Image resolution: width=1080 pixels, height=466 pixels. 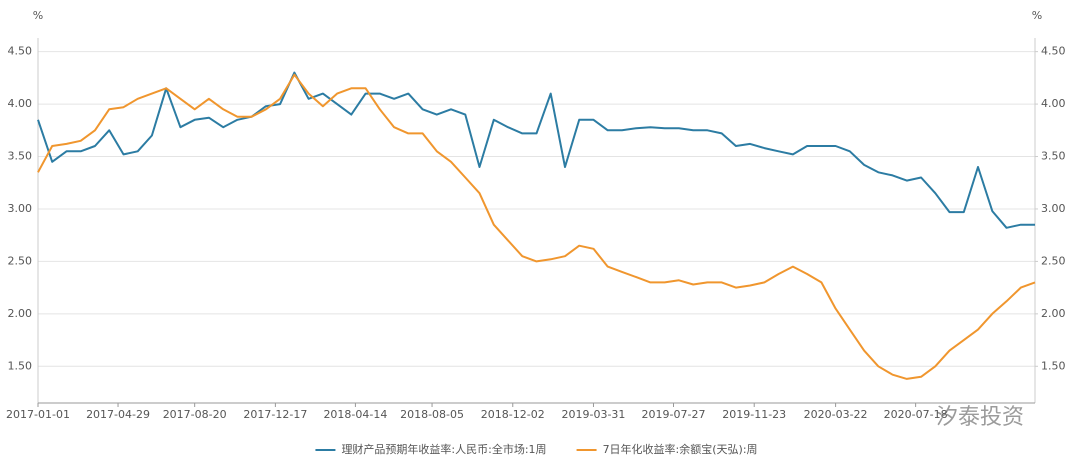 I want to click on x-tick-label: 2018-12-02, so click(x=513, y=414).